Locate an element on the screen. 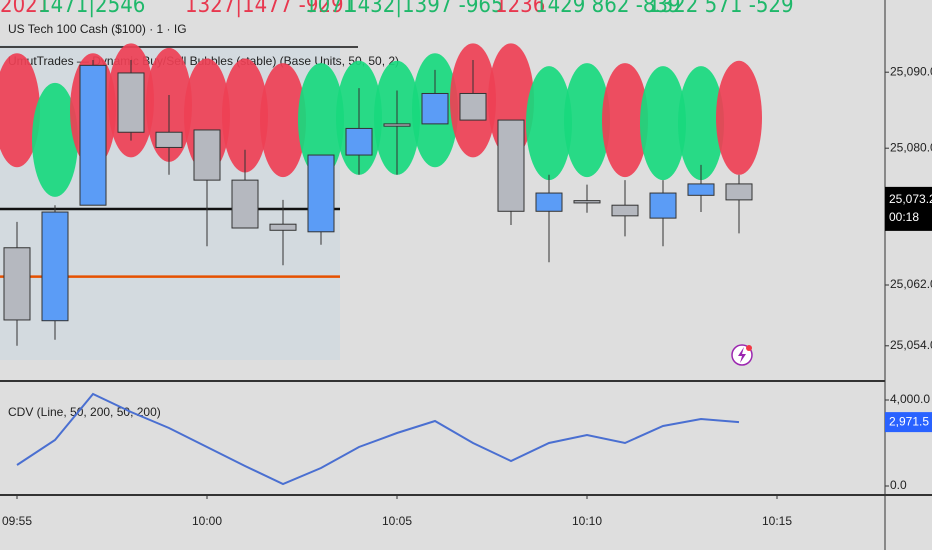 The height and width of the screenshot is (550, 932). last-value-label: 2,971.5 is located at coordinates (909, 421).